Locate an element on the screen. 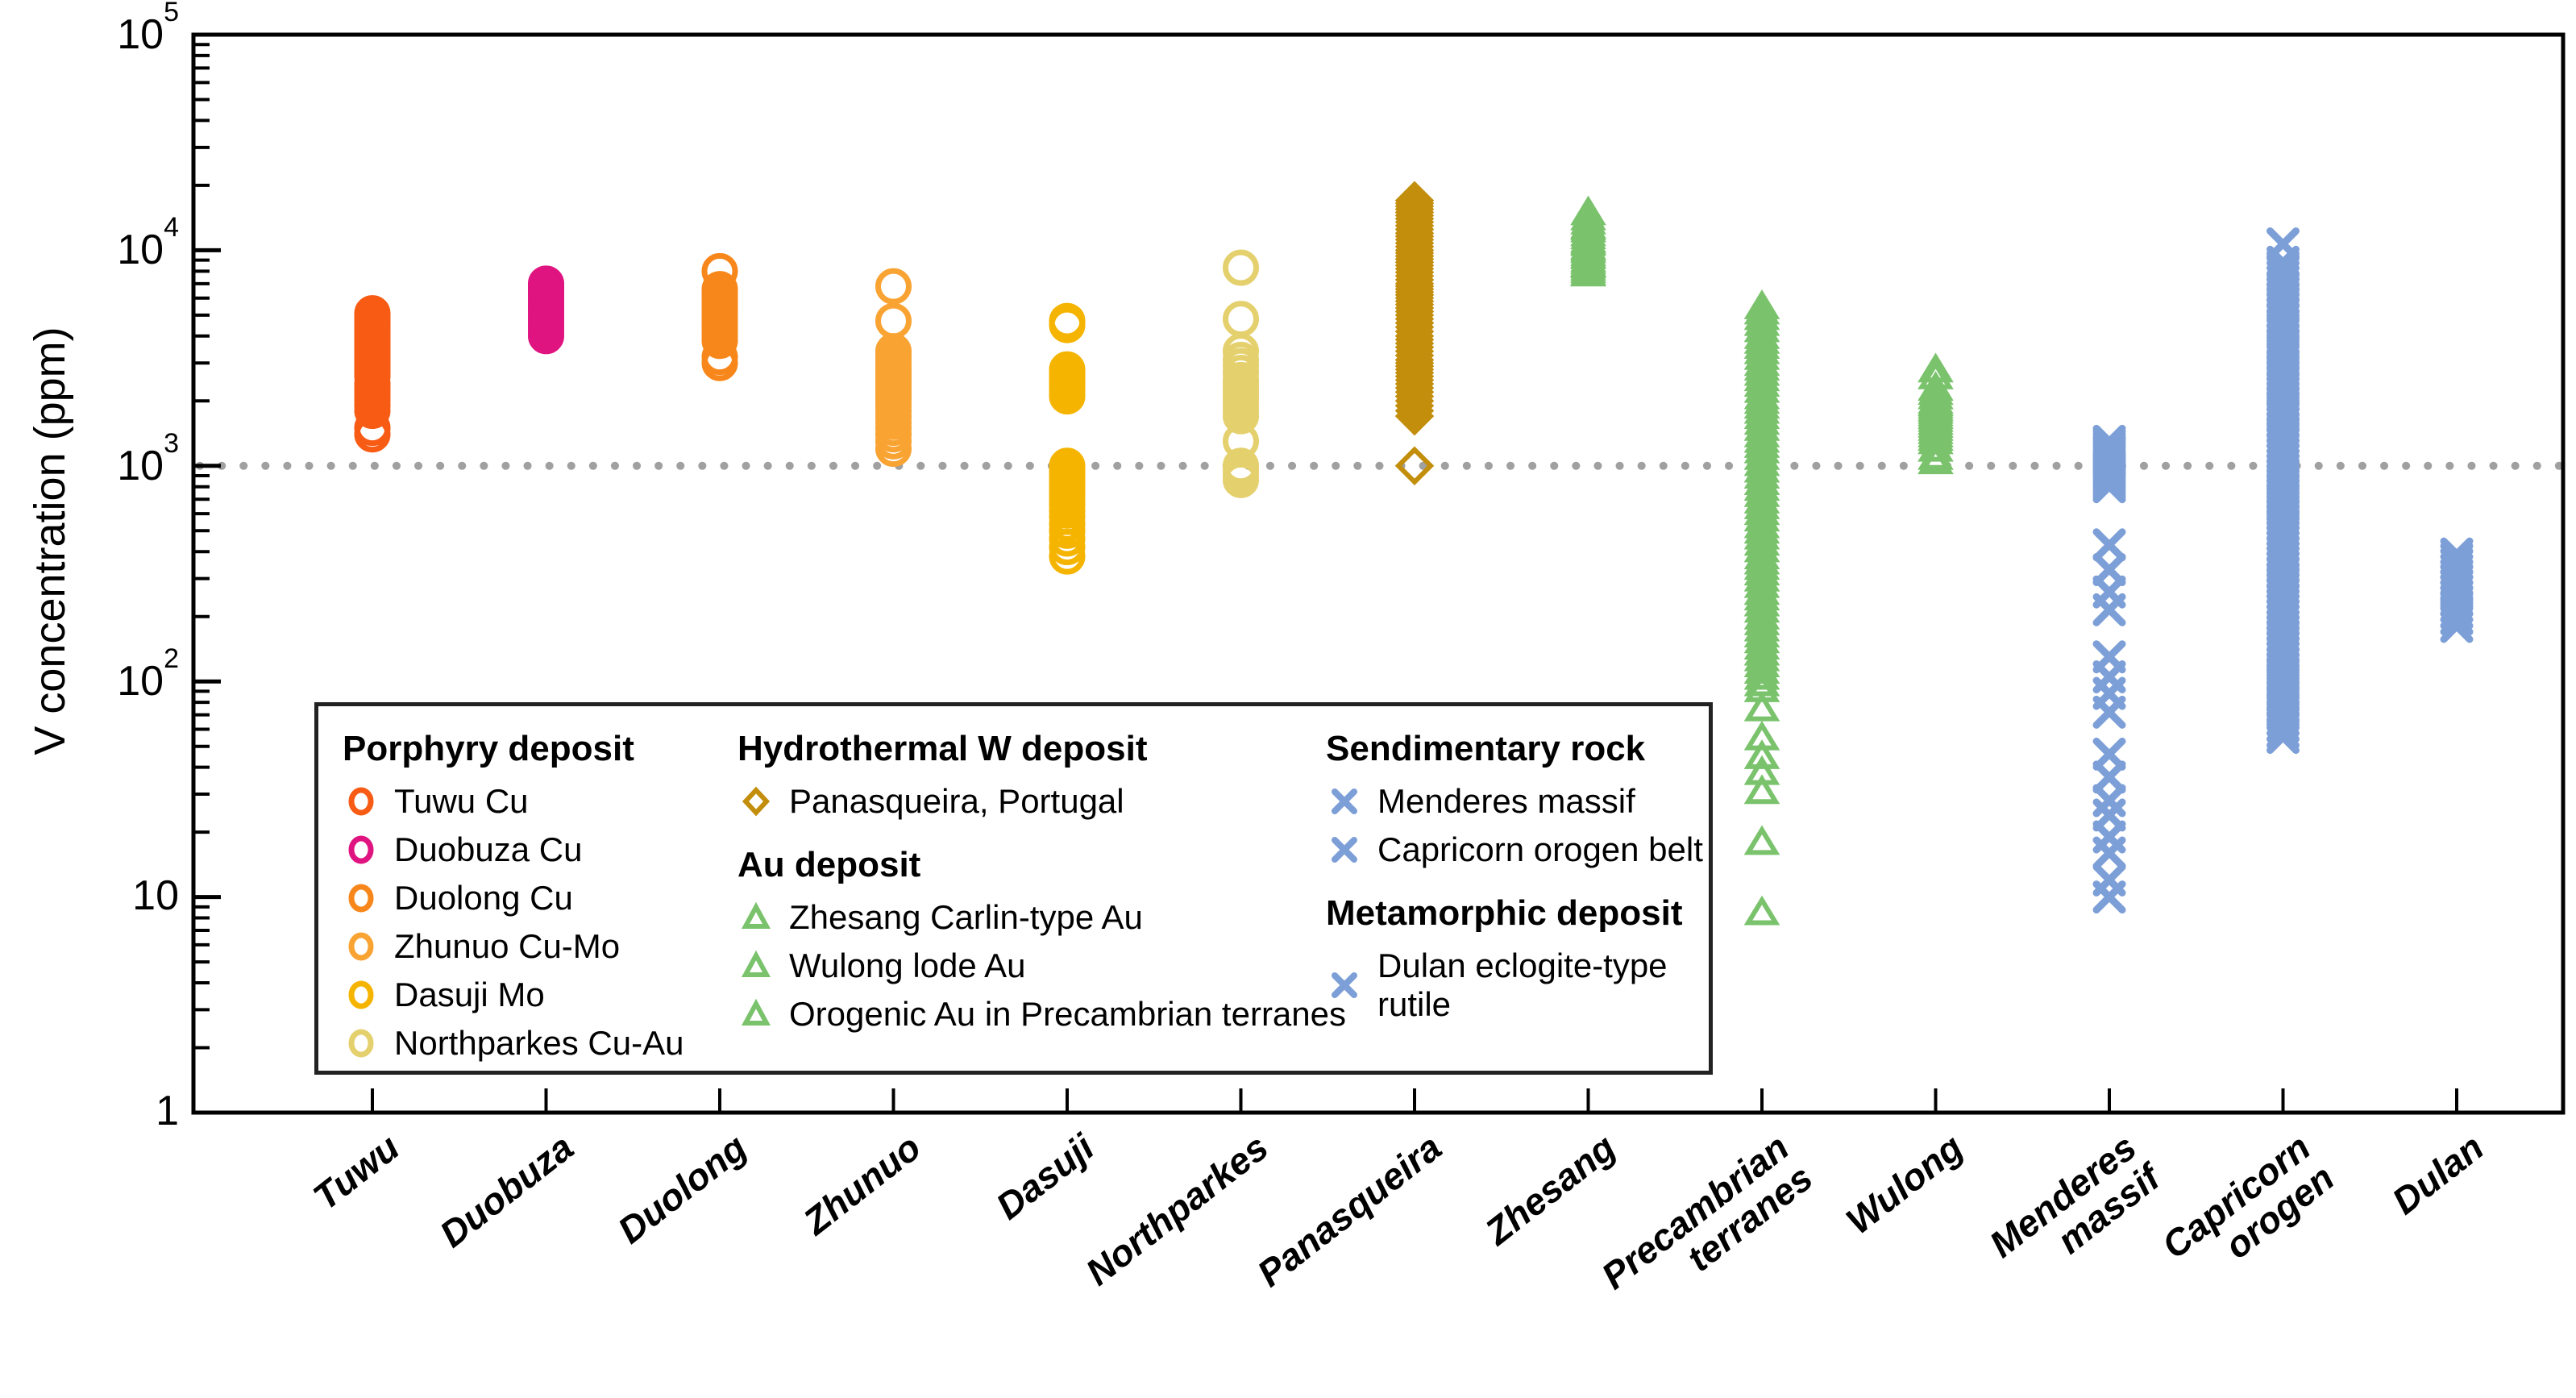  y-tick-label: 10³ is located at coordinates (148, 458).